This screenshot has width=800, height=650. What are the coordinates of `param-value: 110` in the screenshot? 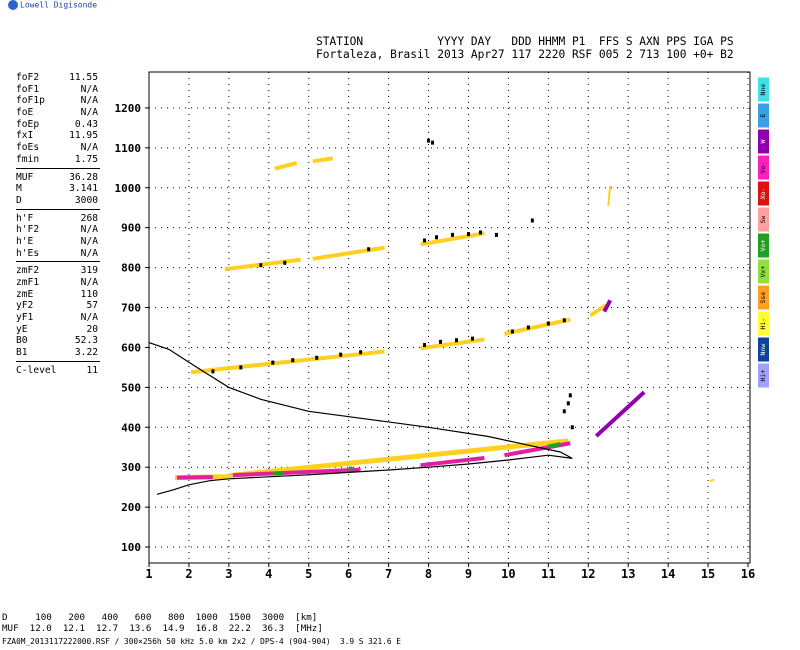 It's located at (89, 294).